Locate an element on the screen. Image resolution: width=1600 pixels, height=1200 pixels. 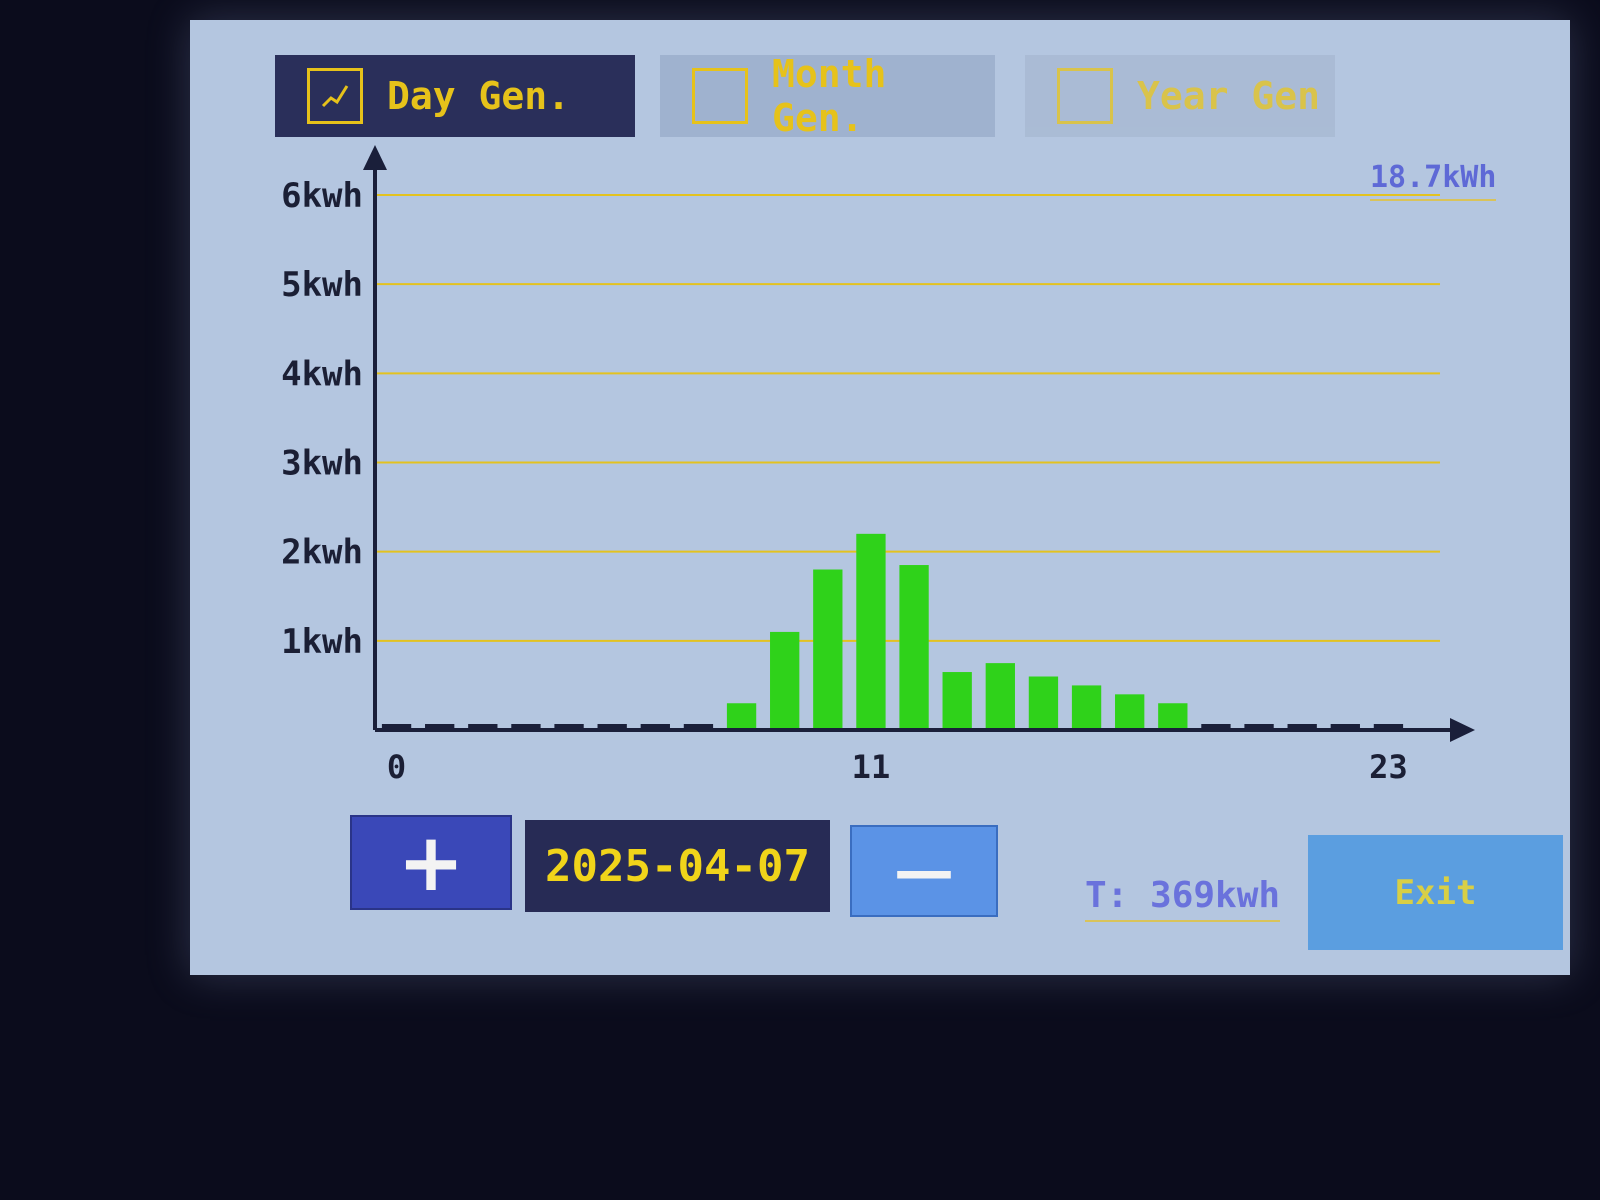
plus-icon: + is located at coordinates (431, 862).